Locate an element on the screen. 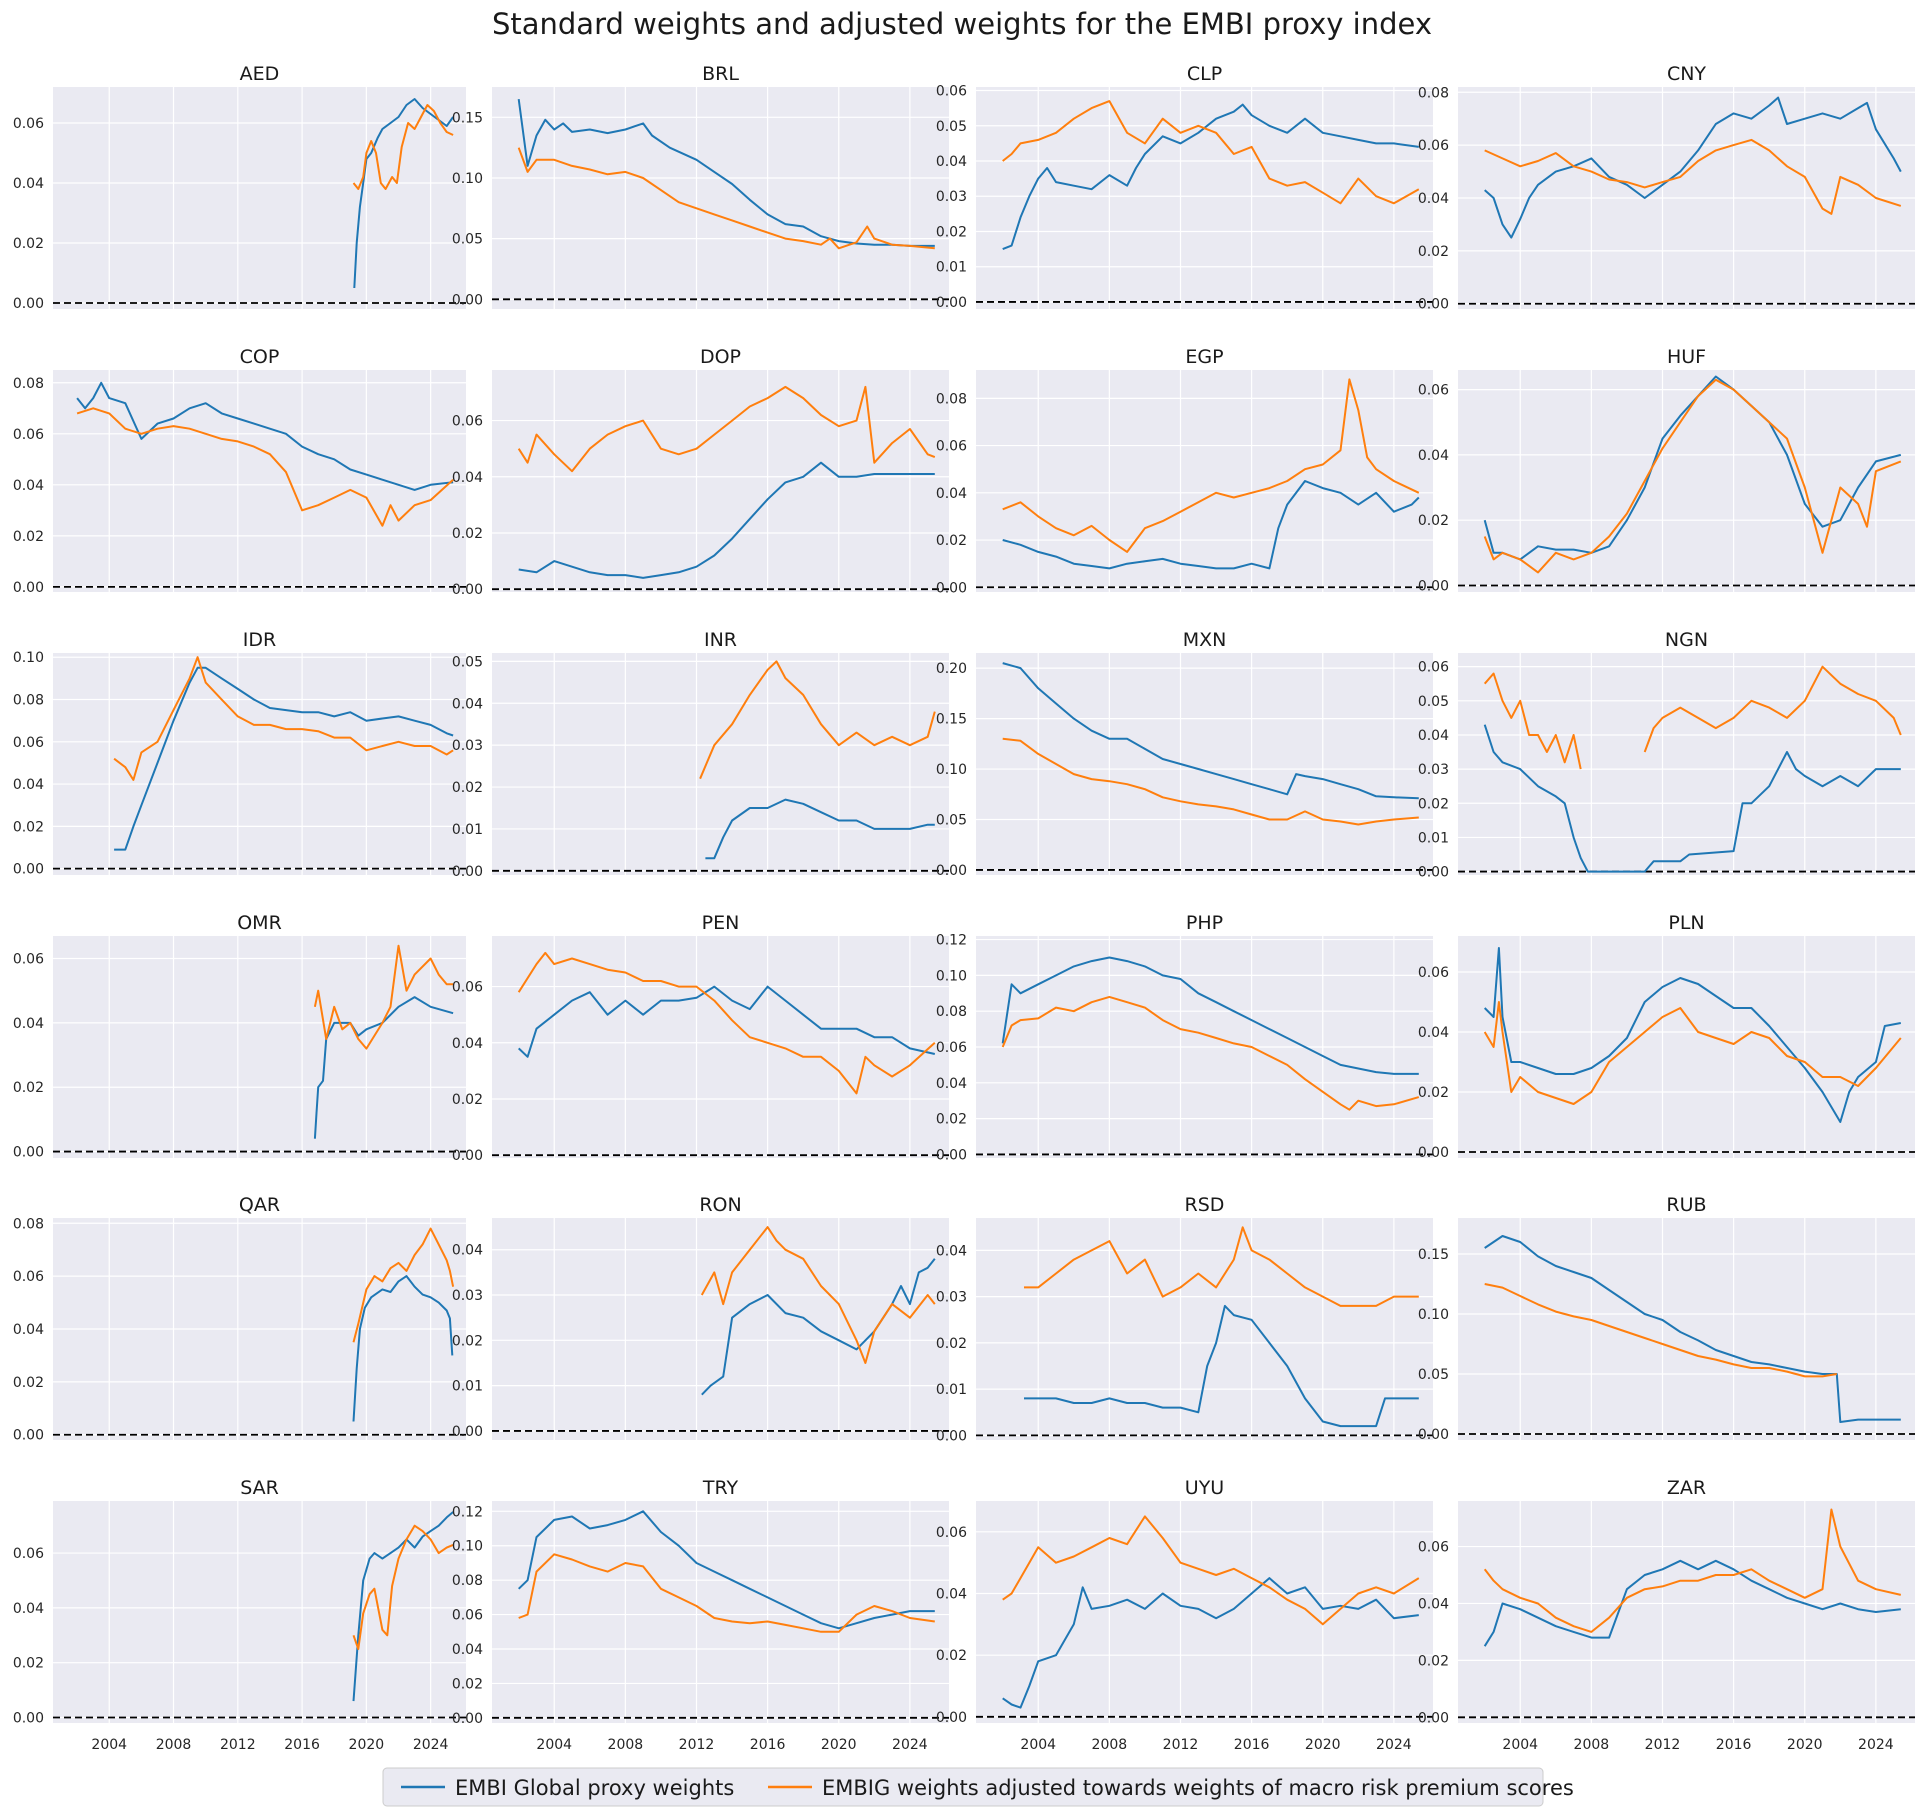 Image resolution: width=1925 pixels, height=1817 pixels. panel-title: COP is located at coordinates (260, 357).